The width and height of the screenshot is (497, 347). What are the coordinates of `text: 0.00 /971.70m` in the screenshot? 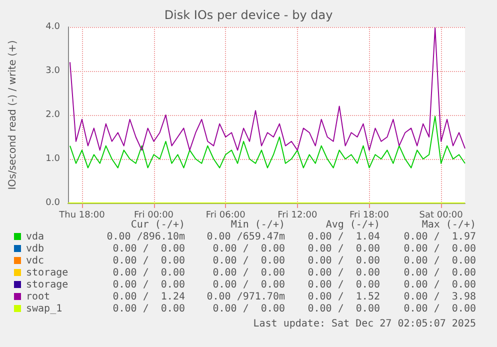 It's located at (245, 297).